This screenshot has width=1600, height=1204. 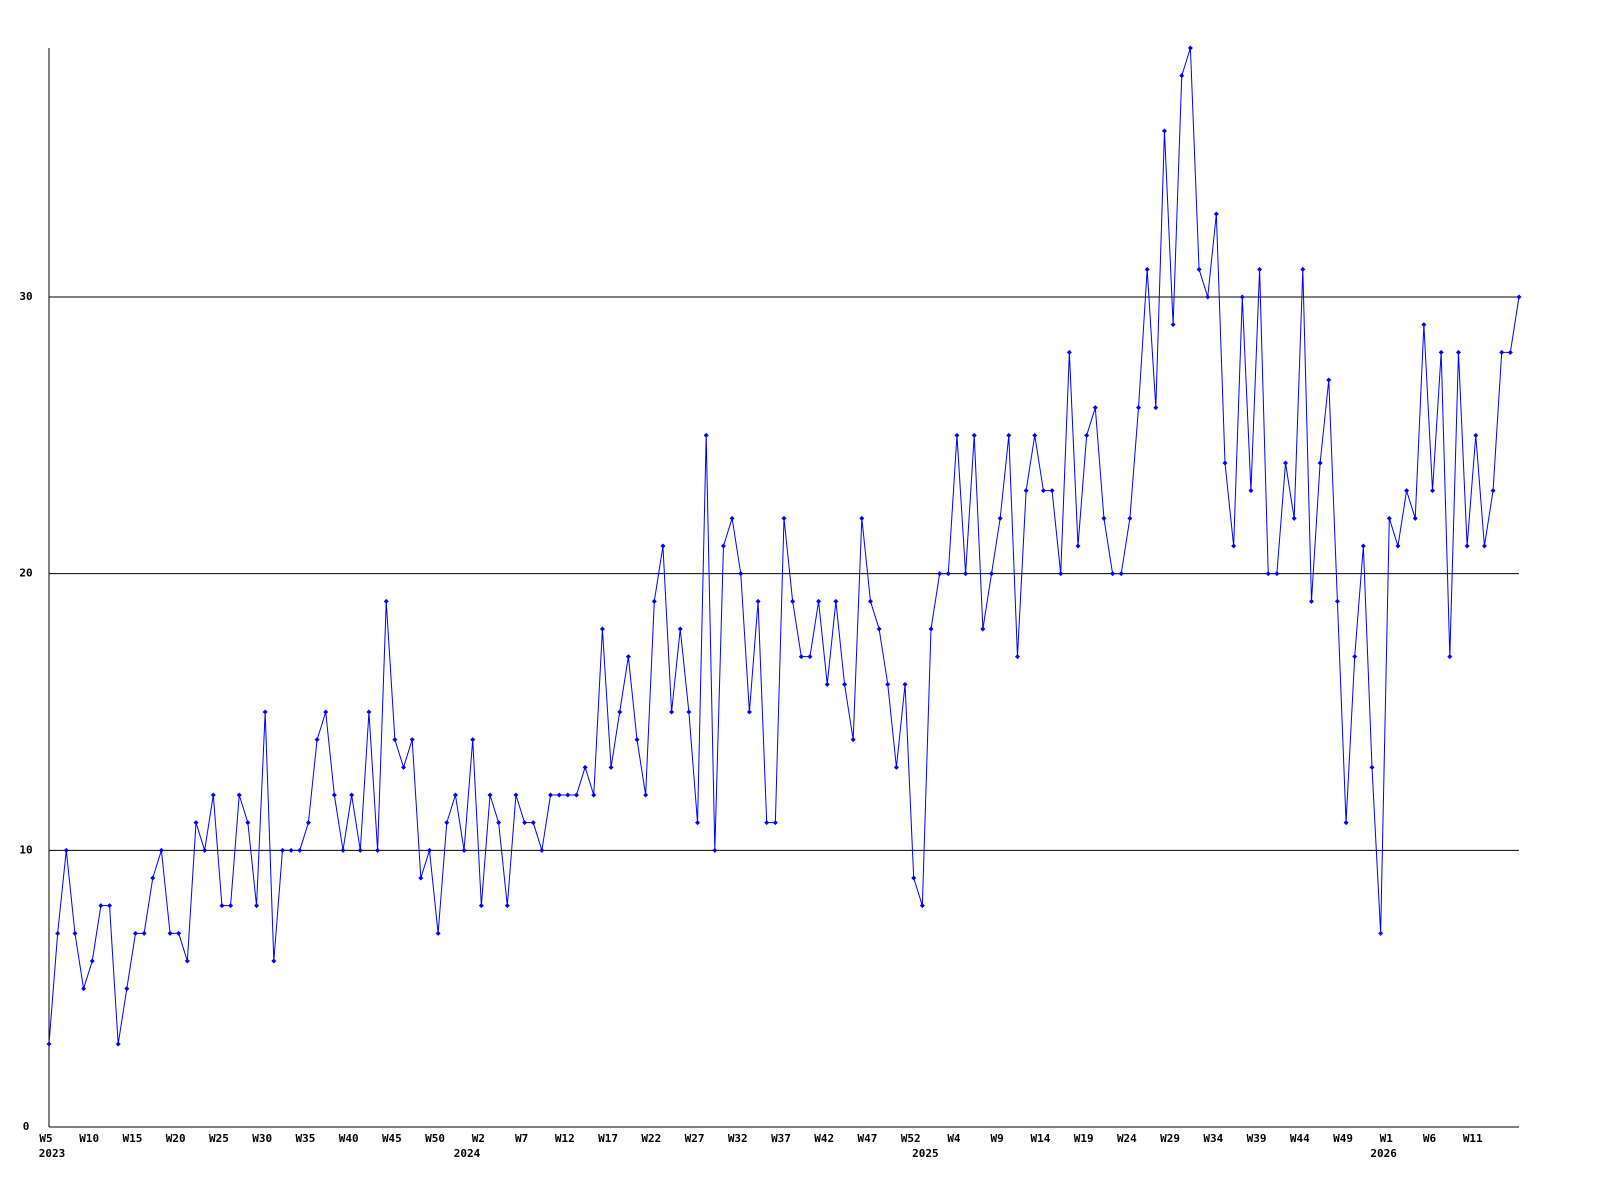 I want to click on x-tick-label: W4, so click(x=954, y=1138).